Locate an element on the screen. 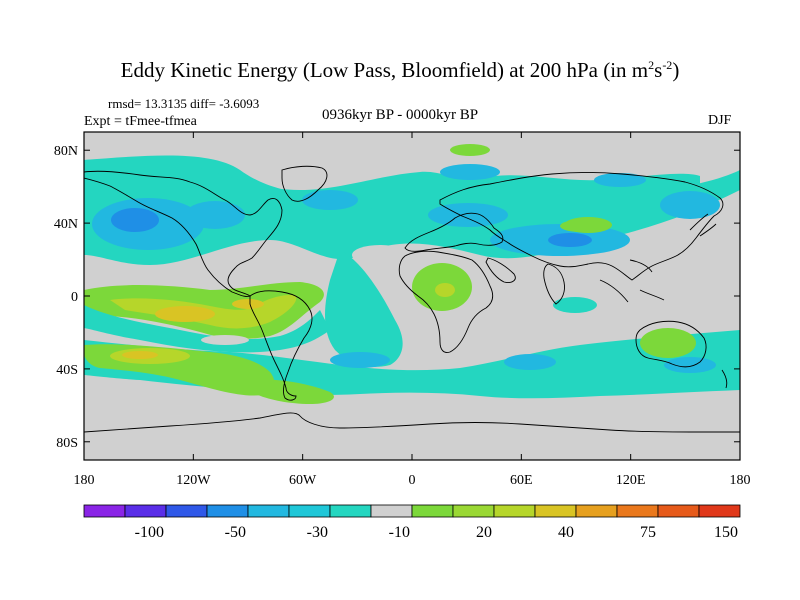  coast-antarctica is located at coordinates (412, 422).